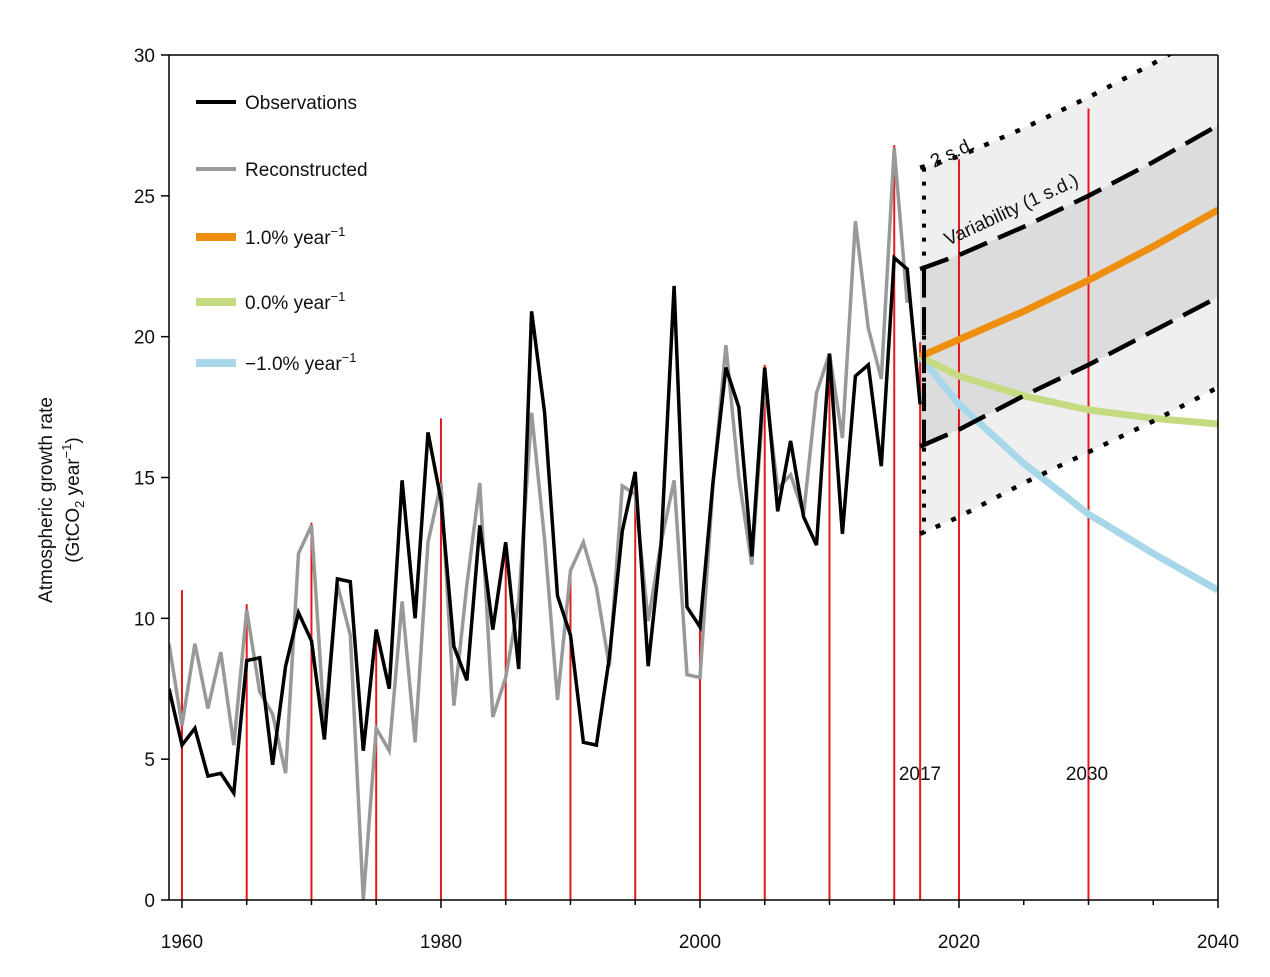 This screenshot has height=977, width=1270. Describe the element at coordinates (1087, 774) in the screenshot. I see `annotation-year-2030: 2030` at that location.